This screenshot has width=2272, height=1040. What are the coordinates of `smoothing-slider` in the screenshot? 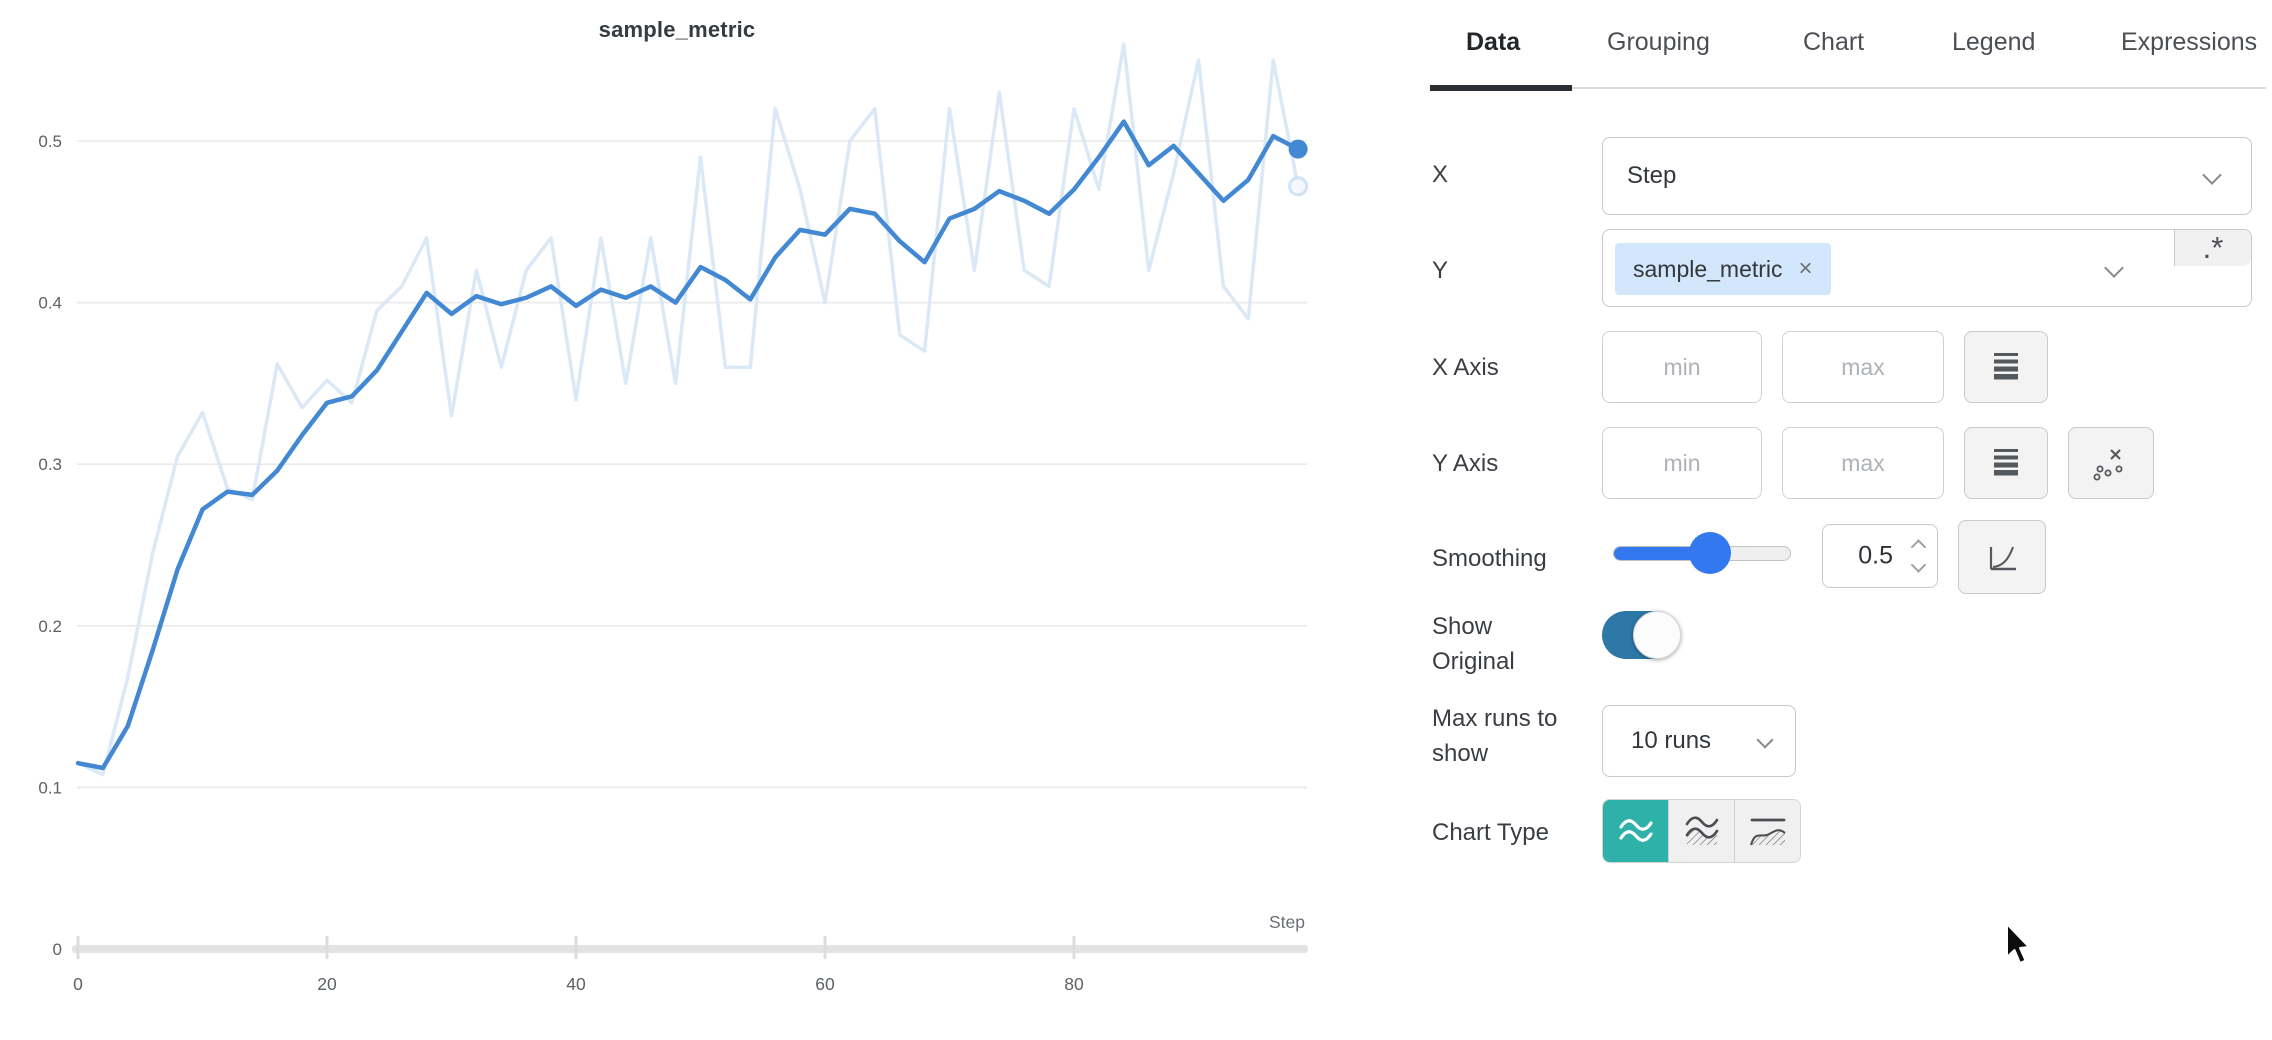 It's located at (1702, 553).